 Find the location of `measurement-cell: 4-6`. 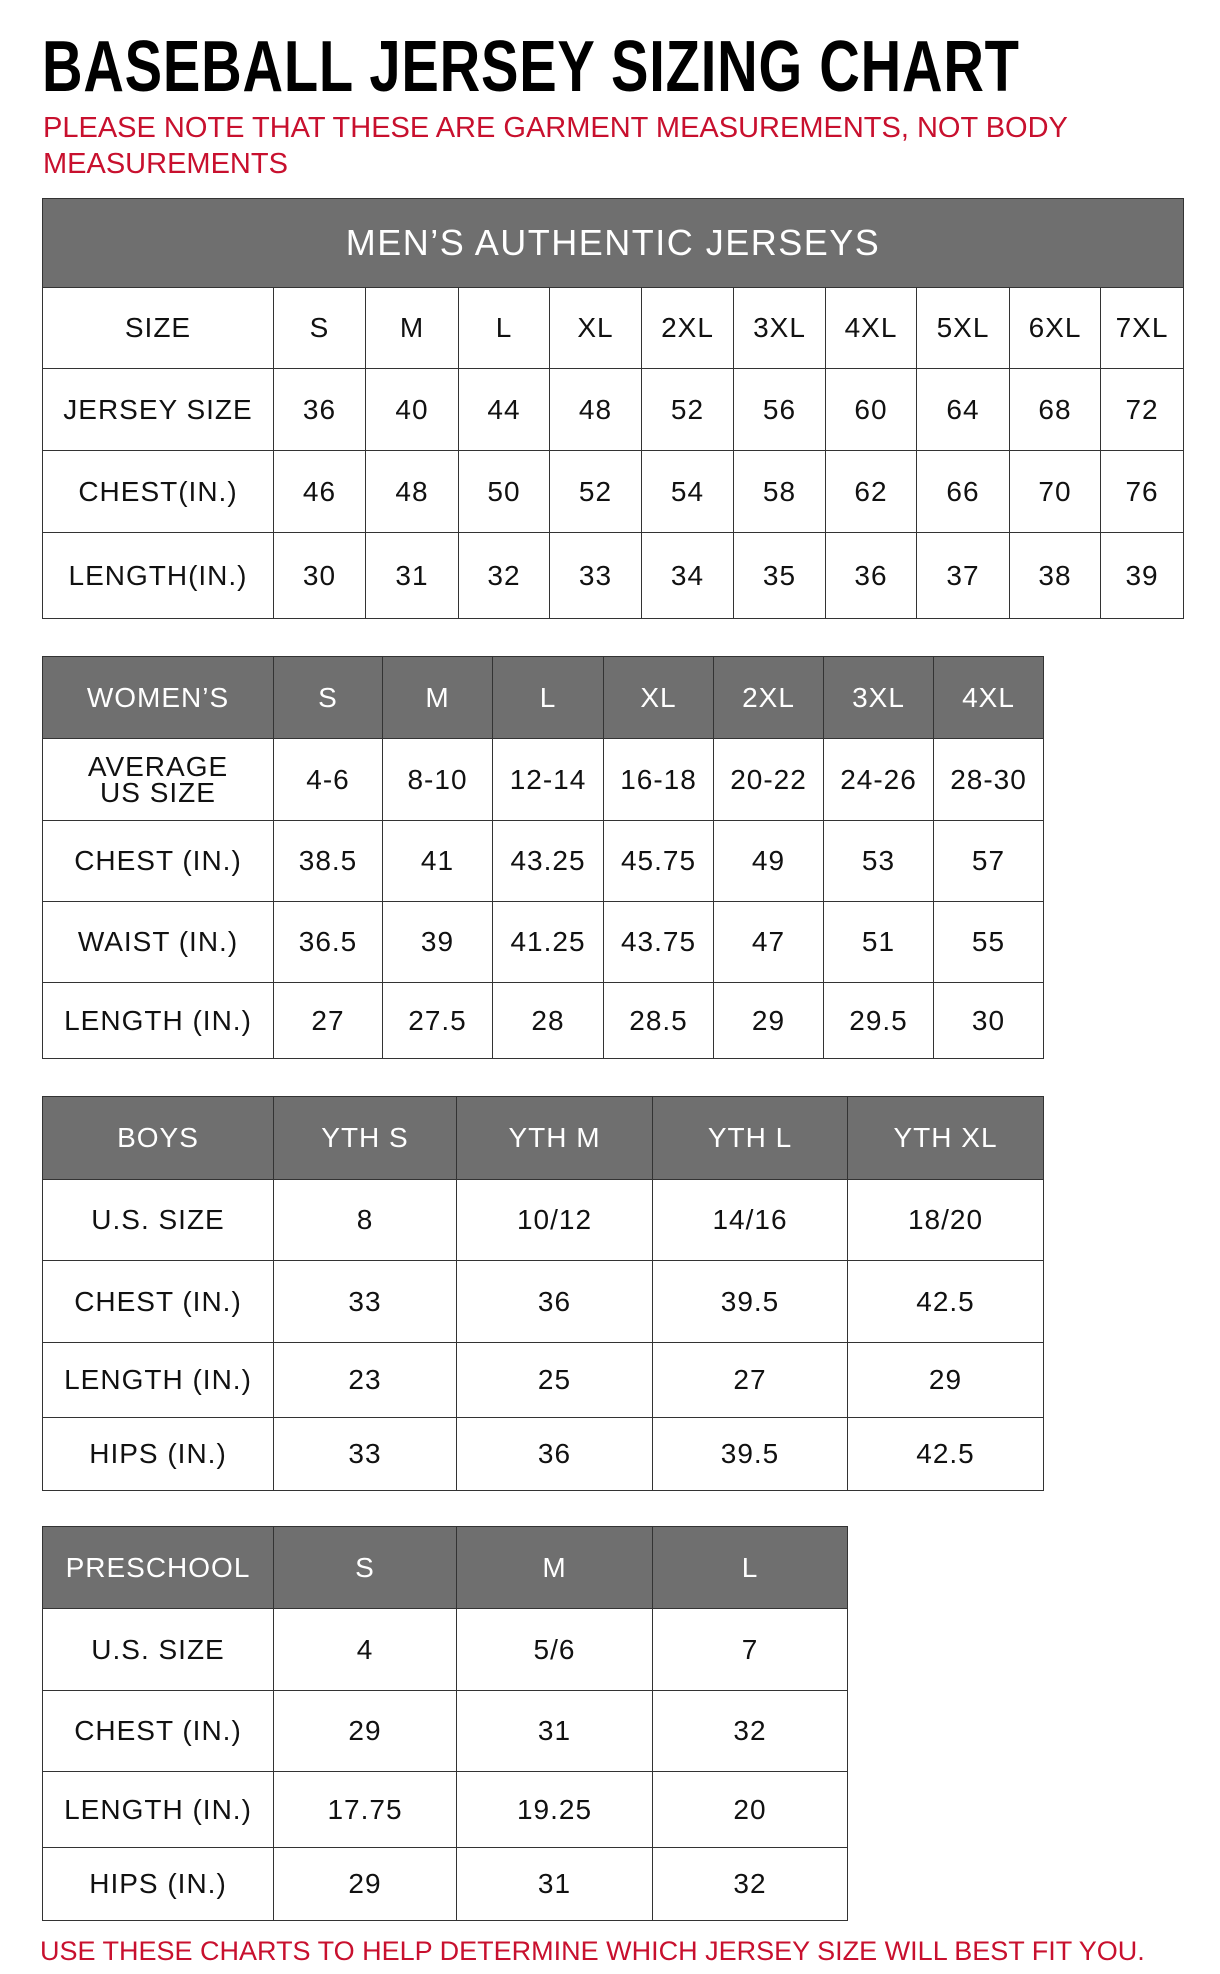

measurement-cell: 4-6 is located at coordinates (328, 779).